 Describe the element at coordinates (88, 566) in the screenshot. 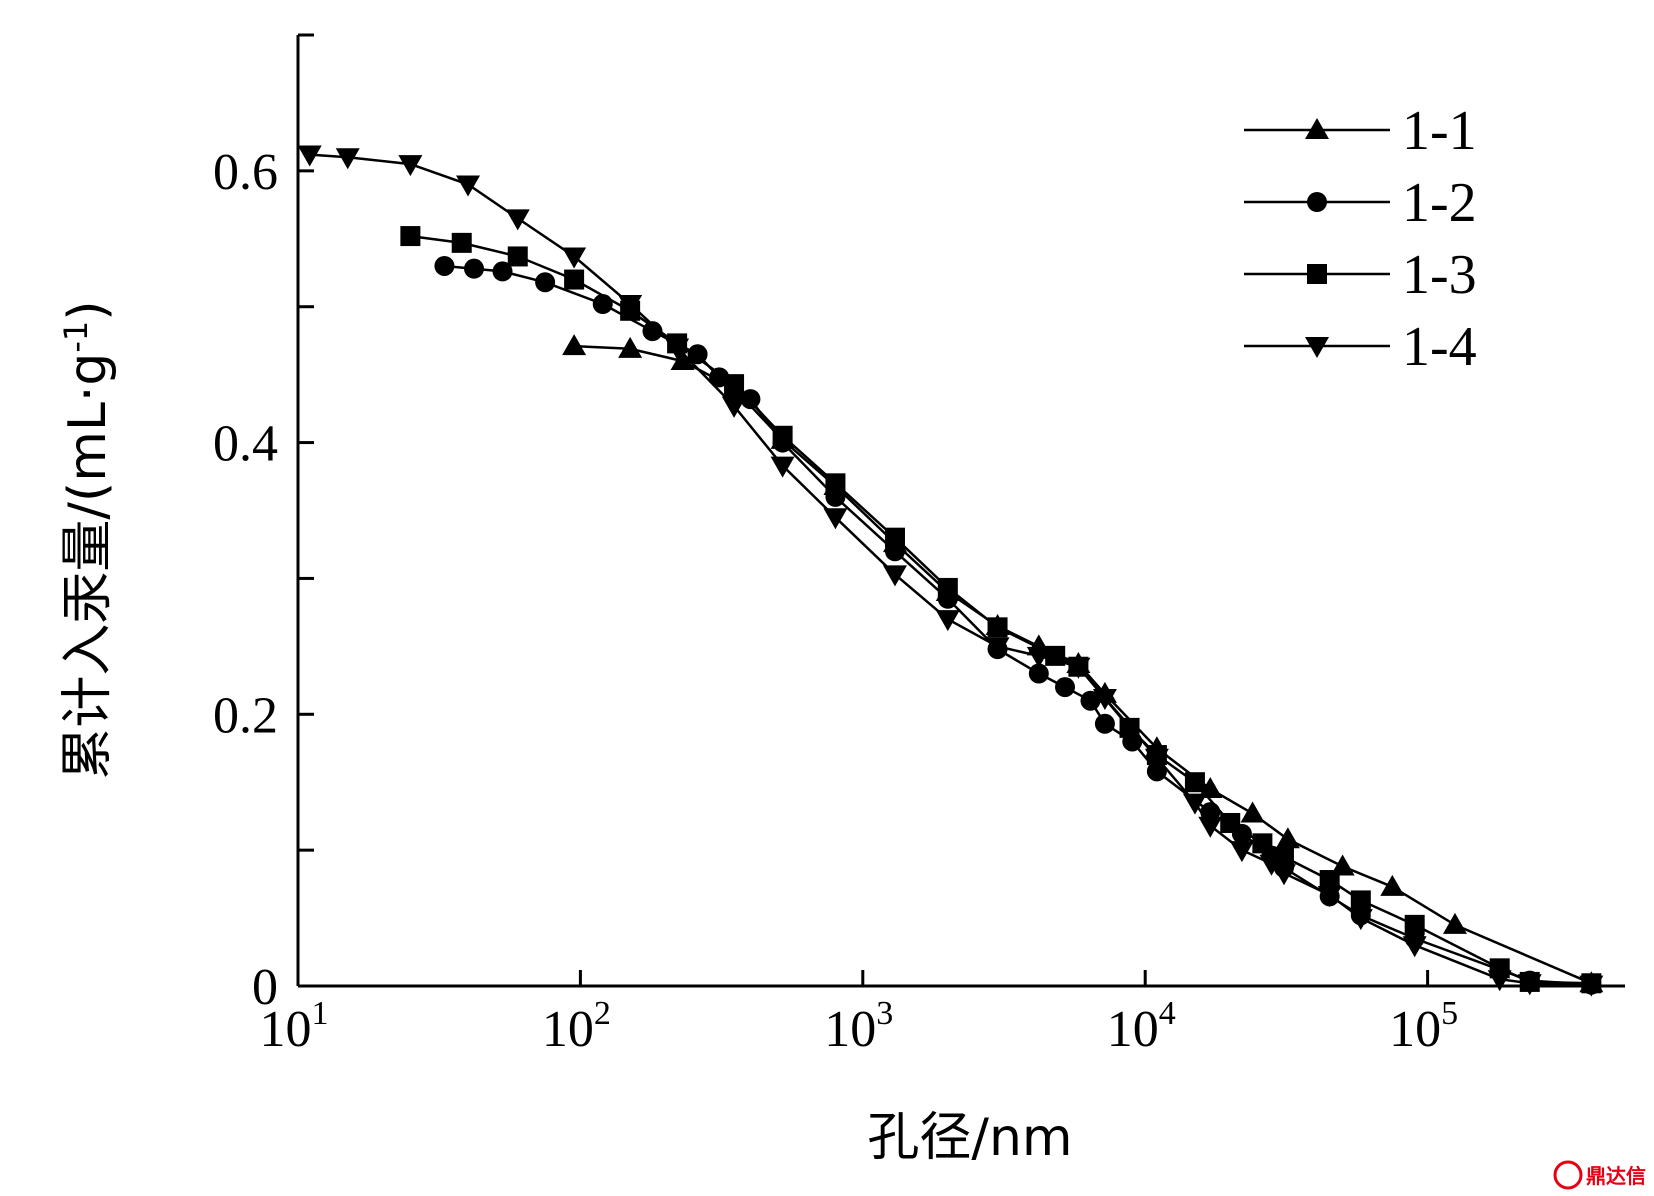

I see `y-axis-title-main: 累计入汞量/(mL·g` at that location.